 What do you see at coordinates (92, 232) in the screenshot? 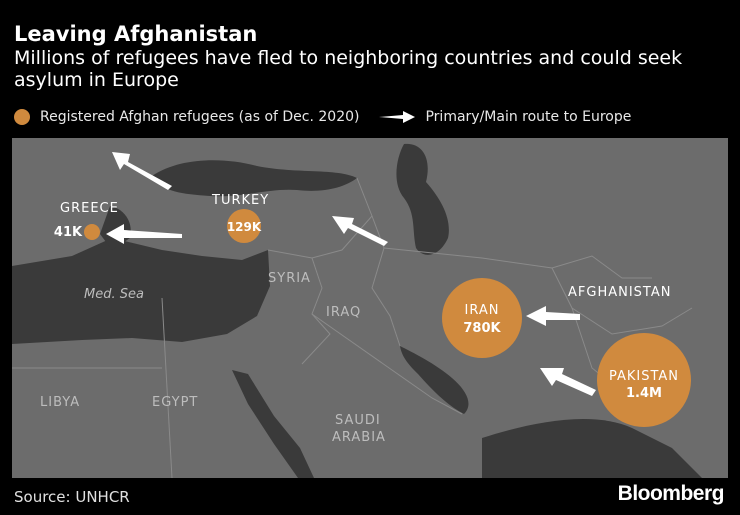
I see `circle-greece` at bounding box center [92, 232].